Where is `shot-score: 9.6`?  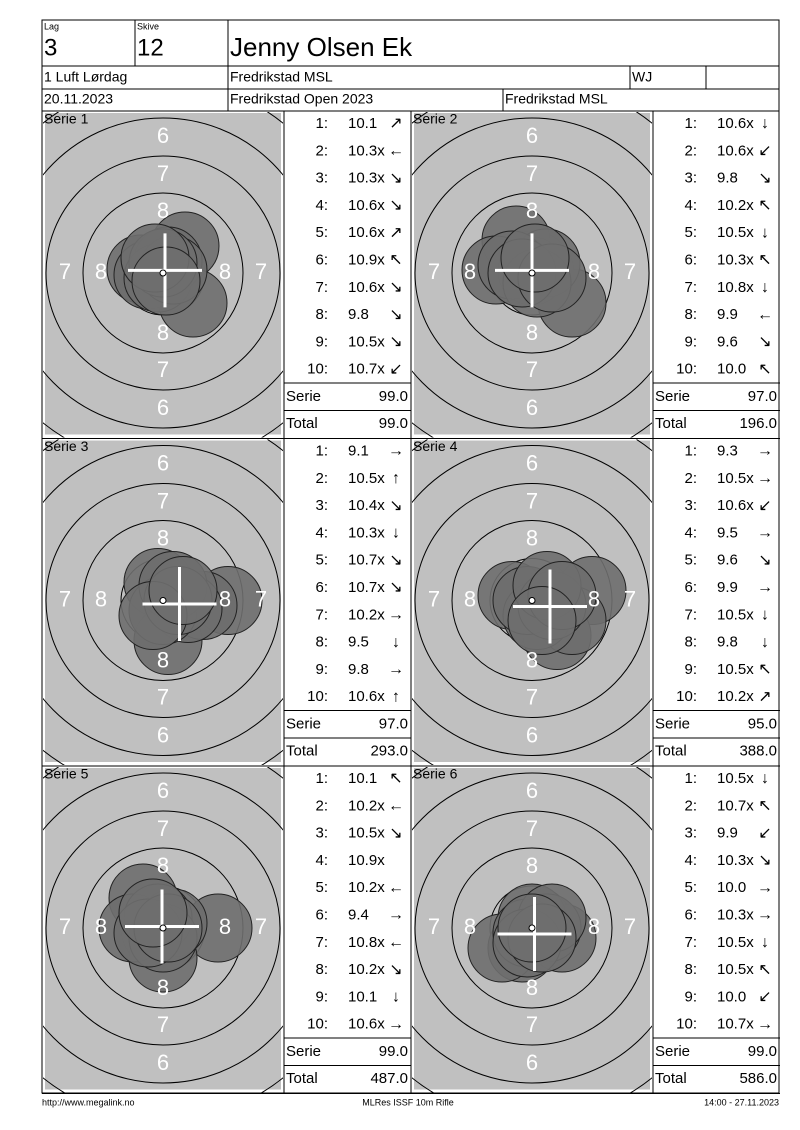 shot-score: 9.6 is located at coordinates (727, 560).